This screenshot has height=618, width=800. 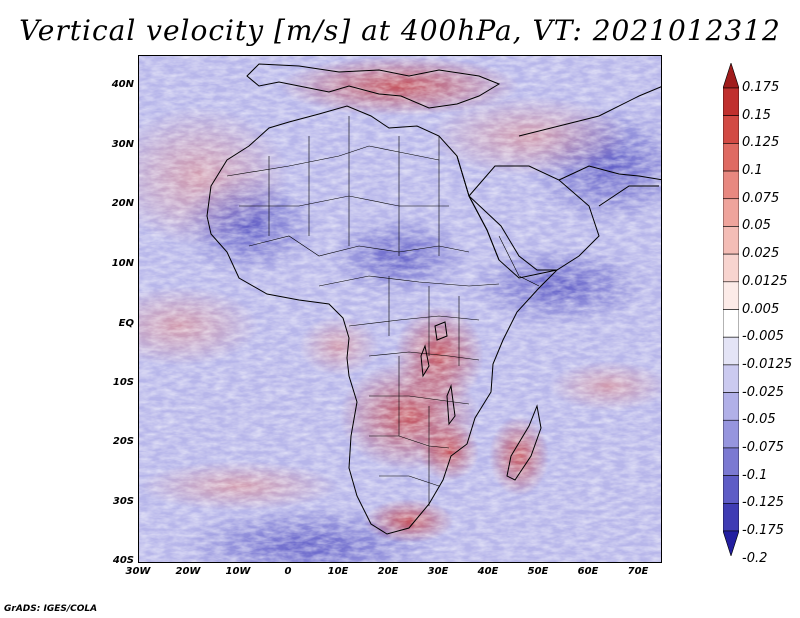 I want to click on lat-label: 30N, so click(x=122, y=144).